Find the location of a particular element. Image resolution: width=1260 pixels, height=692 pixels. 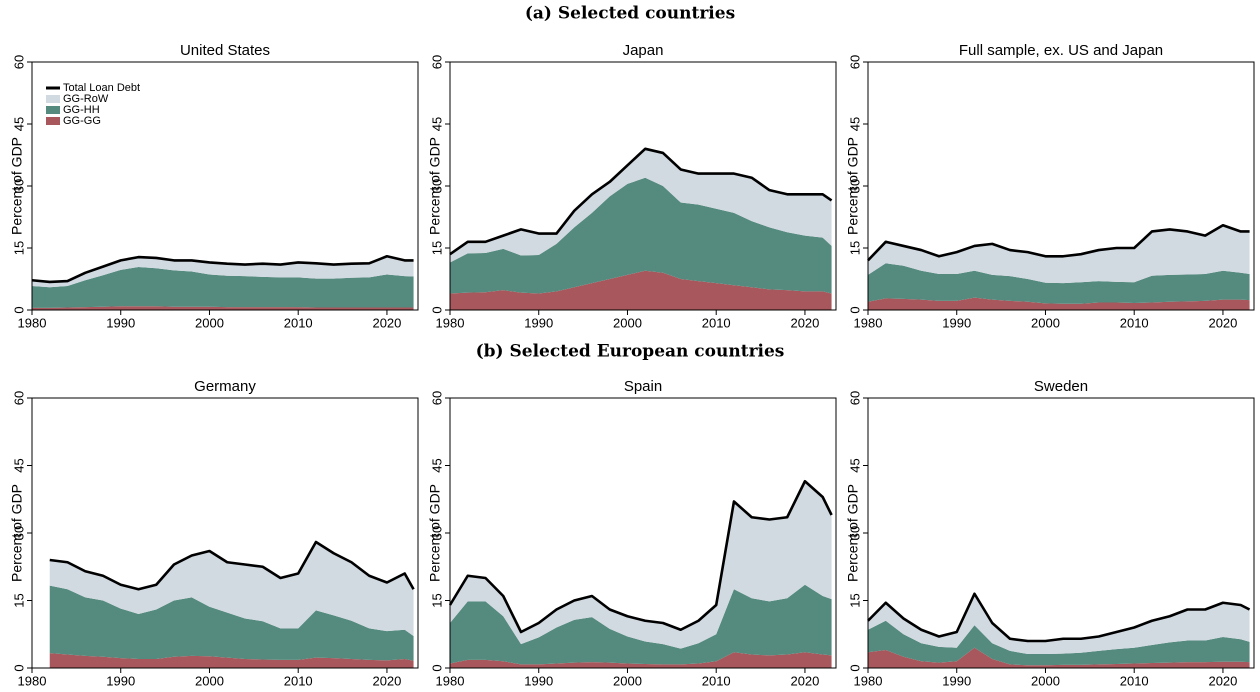

section-heading: (b) Selected European countries is located at coordinates (630, 352).